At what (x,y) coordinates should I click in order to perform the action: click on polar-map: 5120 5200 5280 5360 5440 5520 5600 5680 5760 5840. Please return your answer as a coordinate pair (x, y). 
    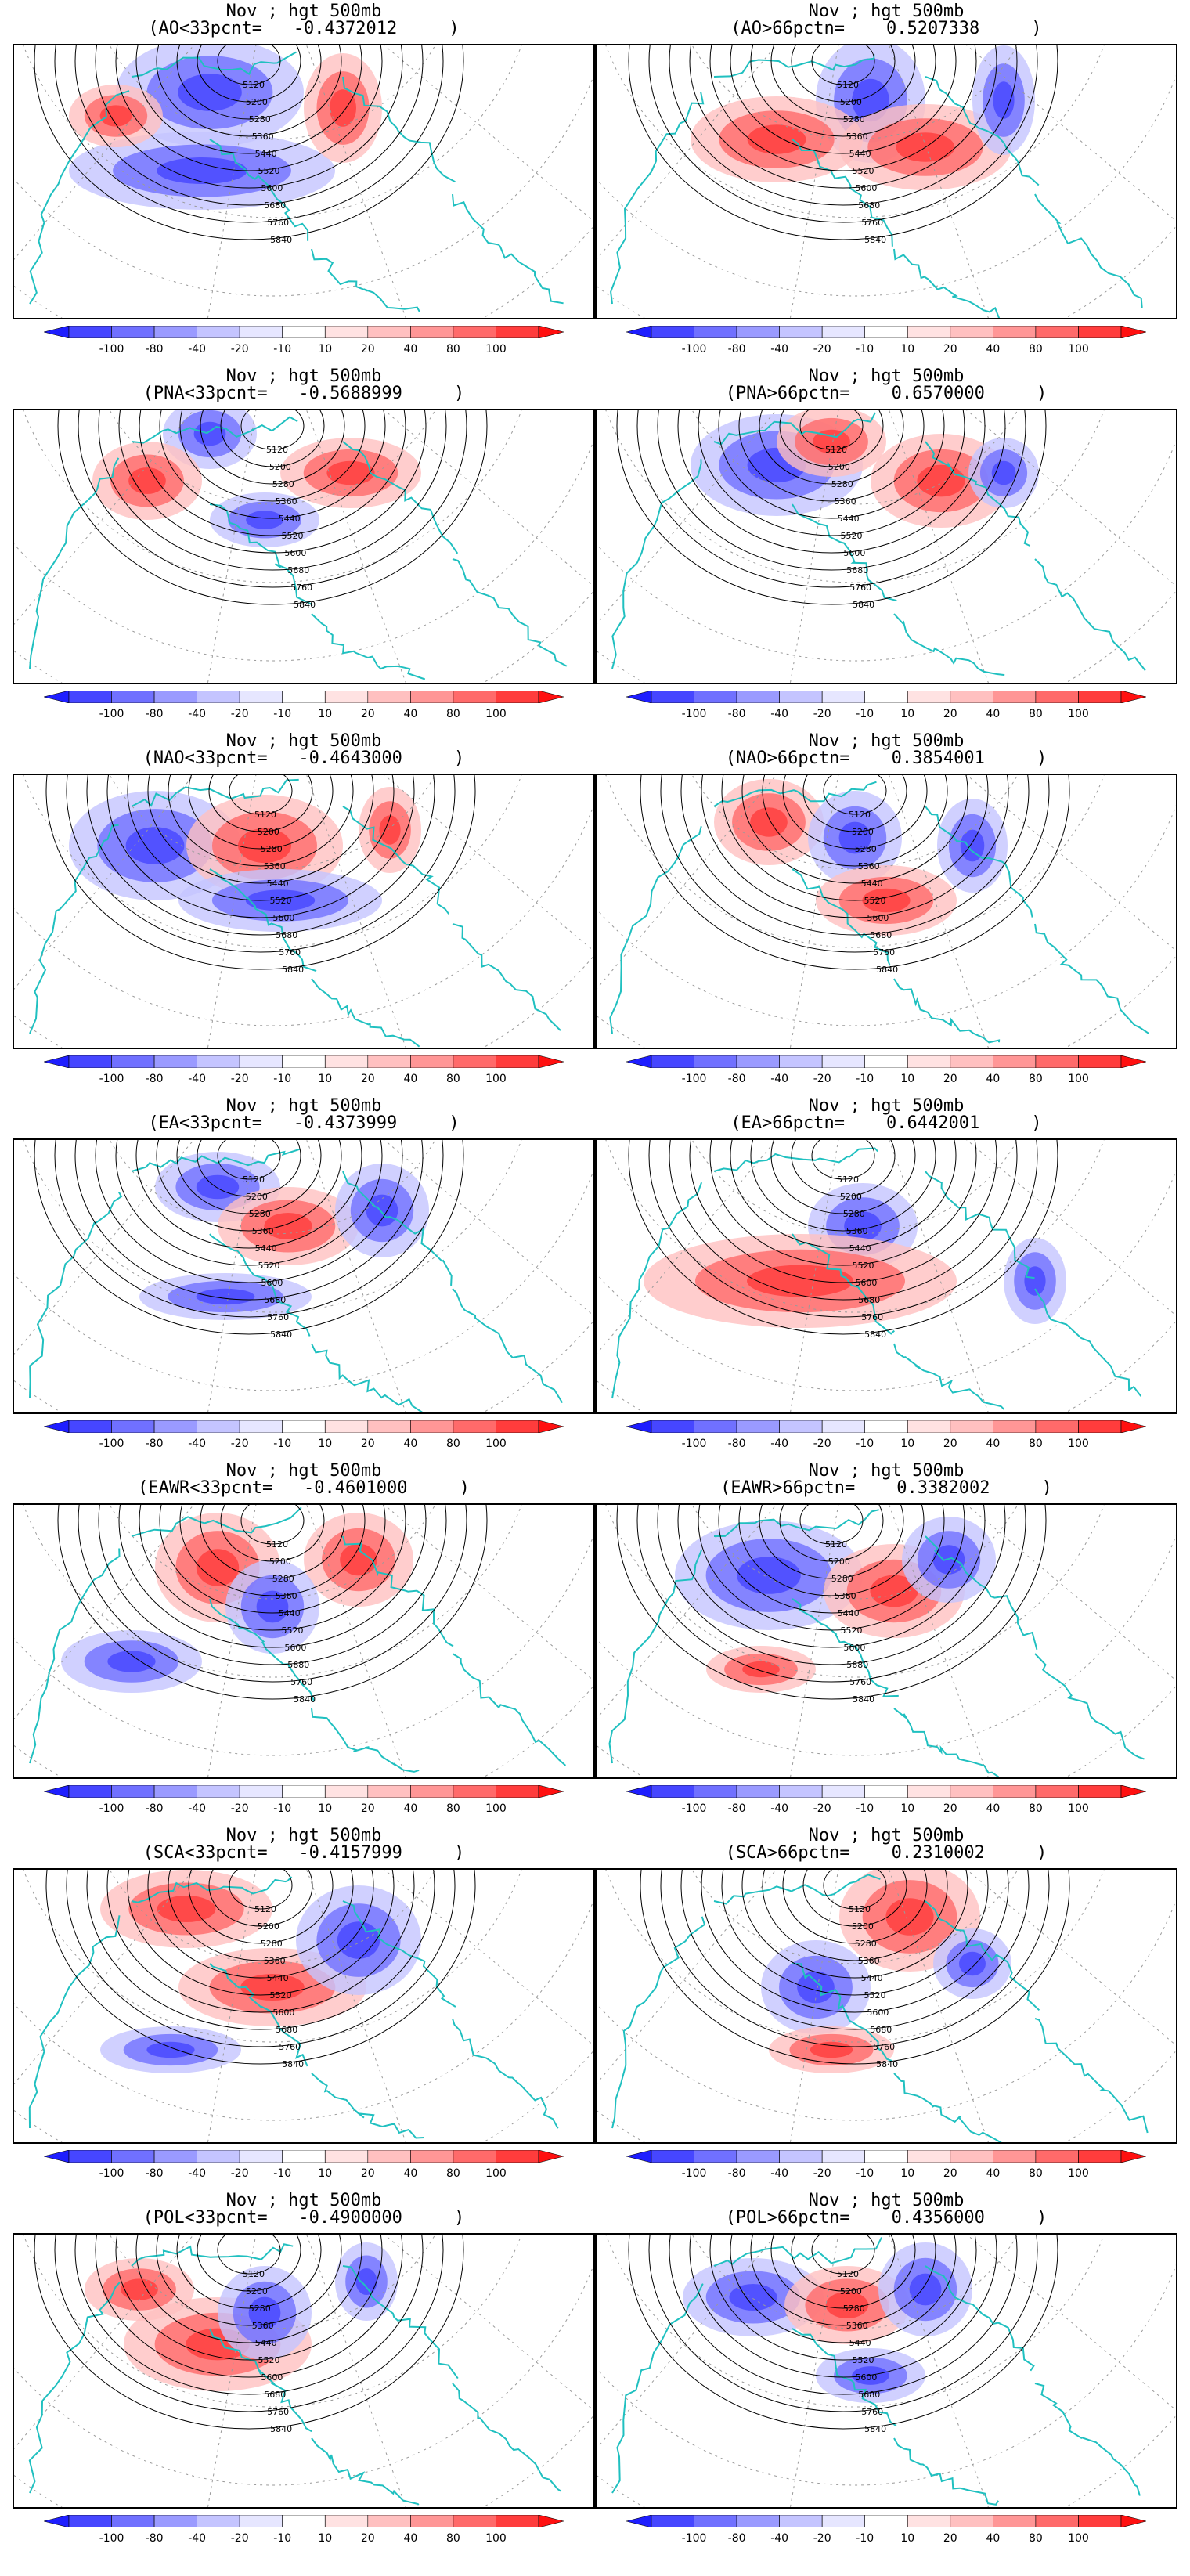
    Looking at the image, I should click on (886, 2371).